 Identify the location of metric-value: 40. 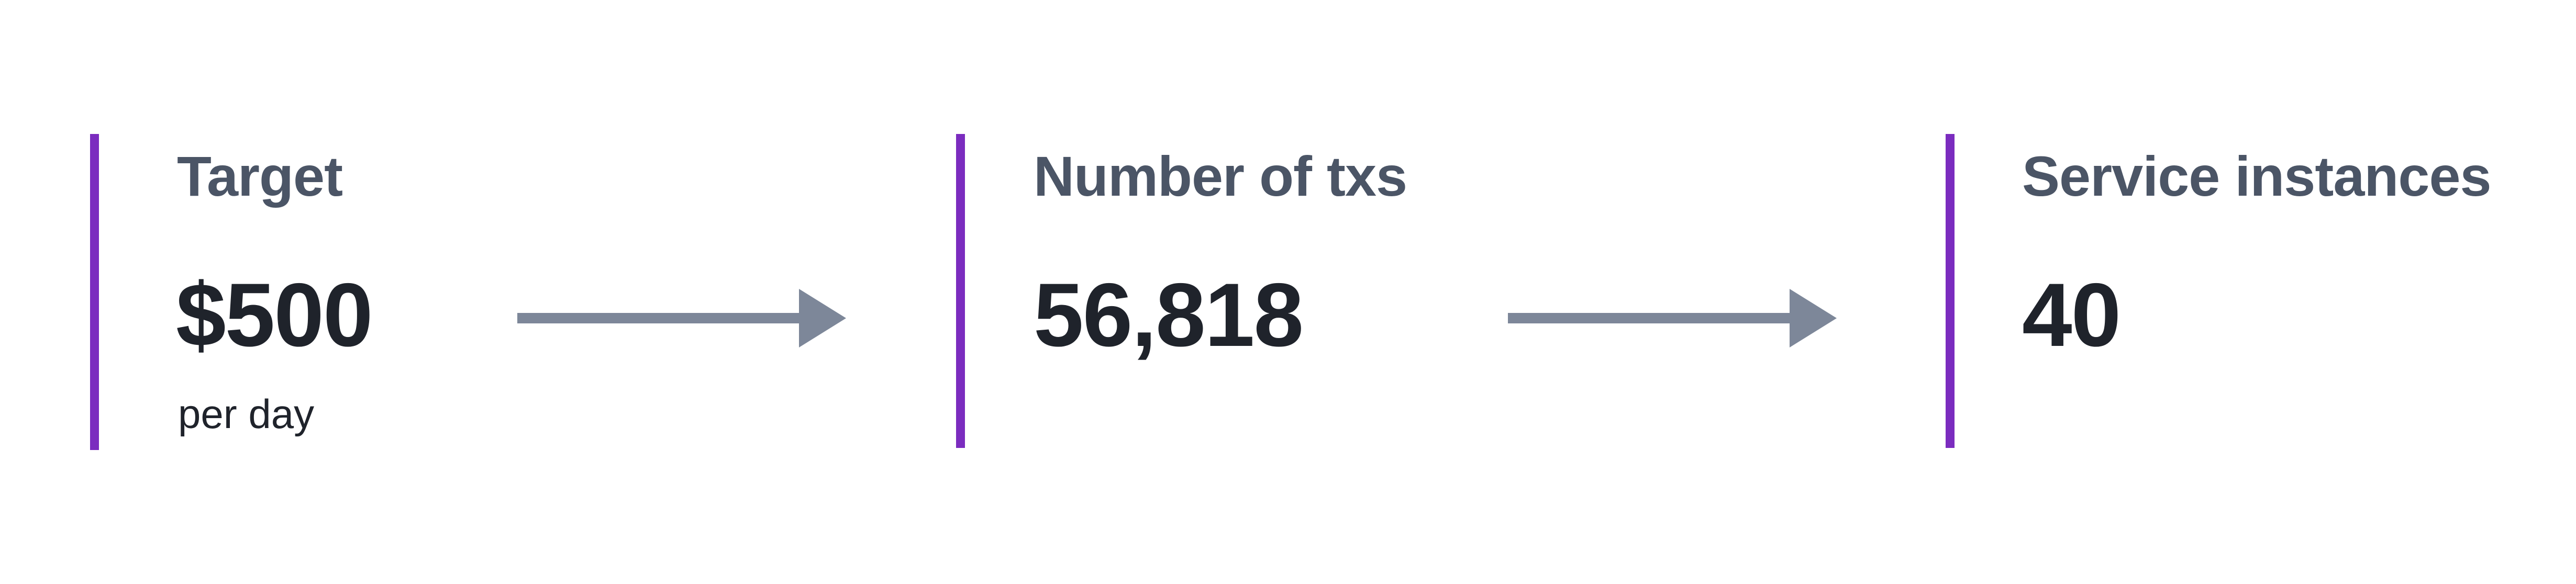
(2071, 315).